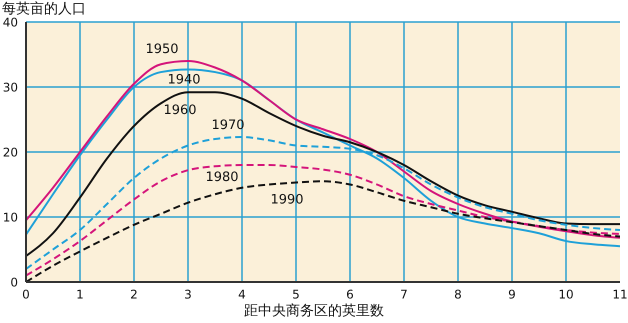 The height and width of the screenshot is (323, 628). I want to click on y-tick-label: 10, so click(10, 217).